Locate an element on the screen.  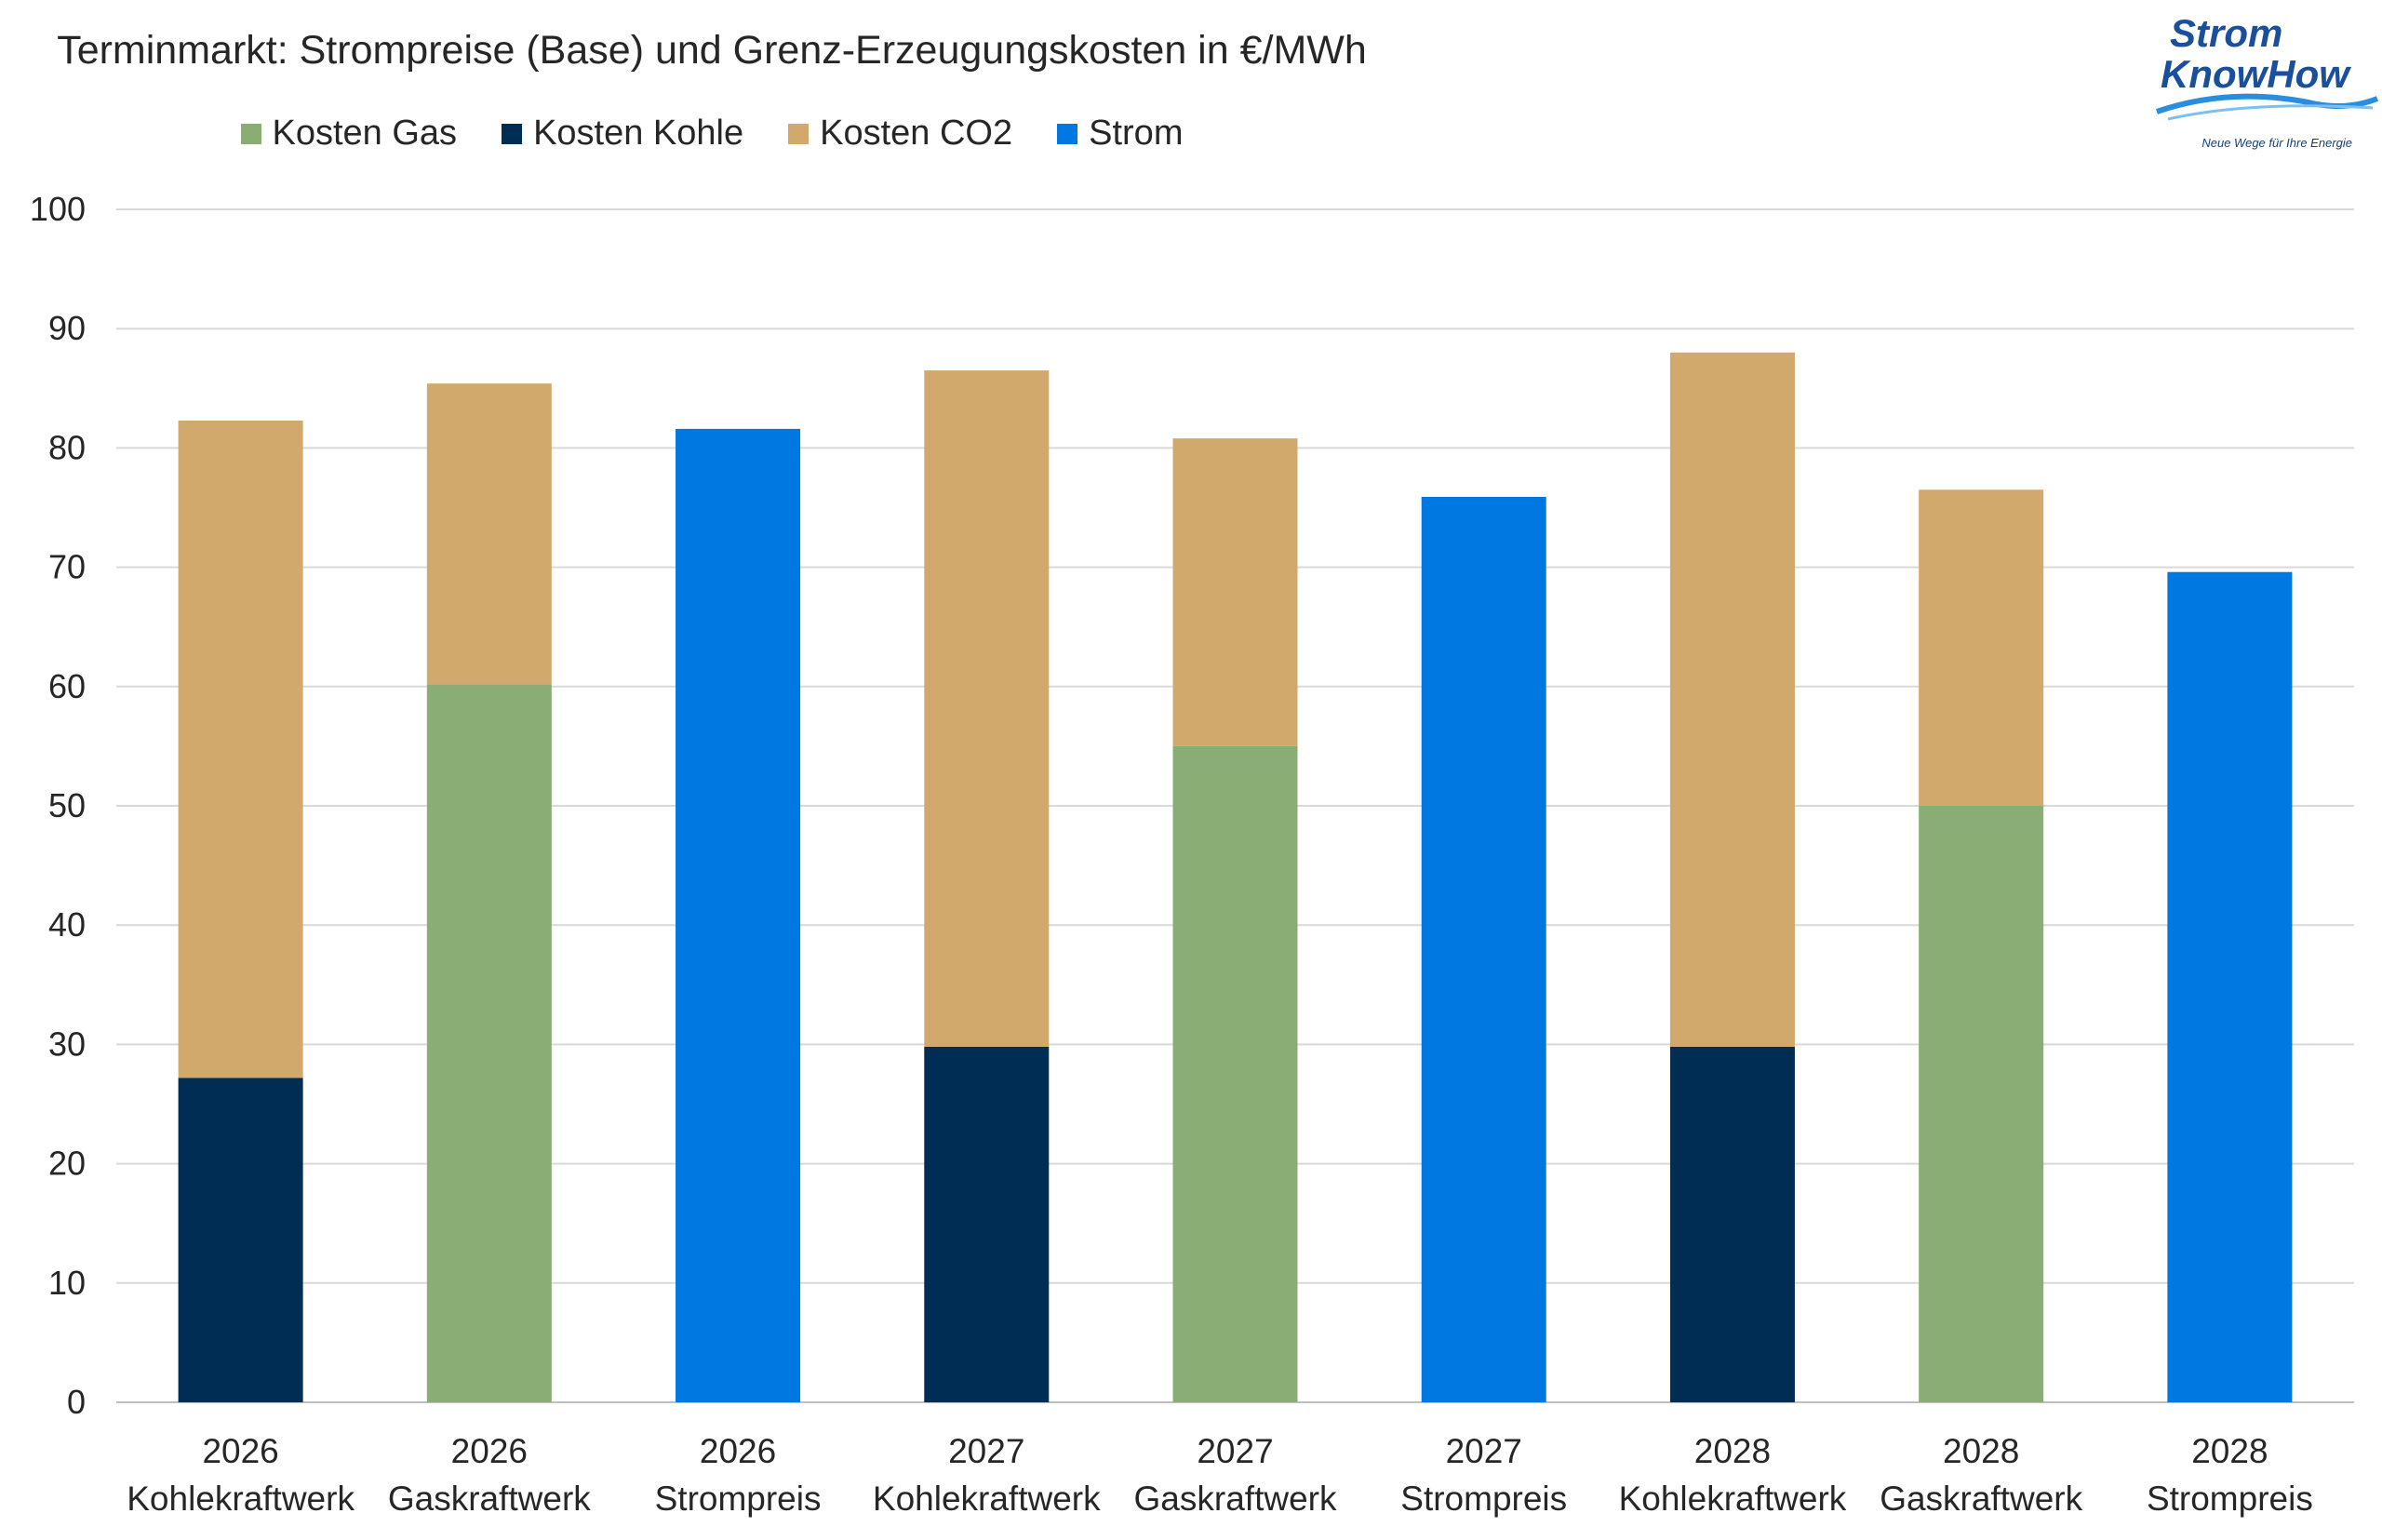
logo-wave-icon is located at coordinates (2267, 103).